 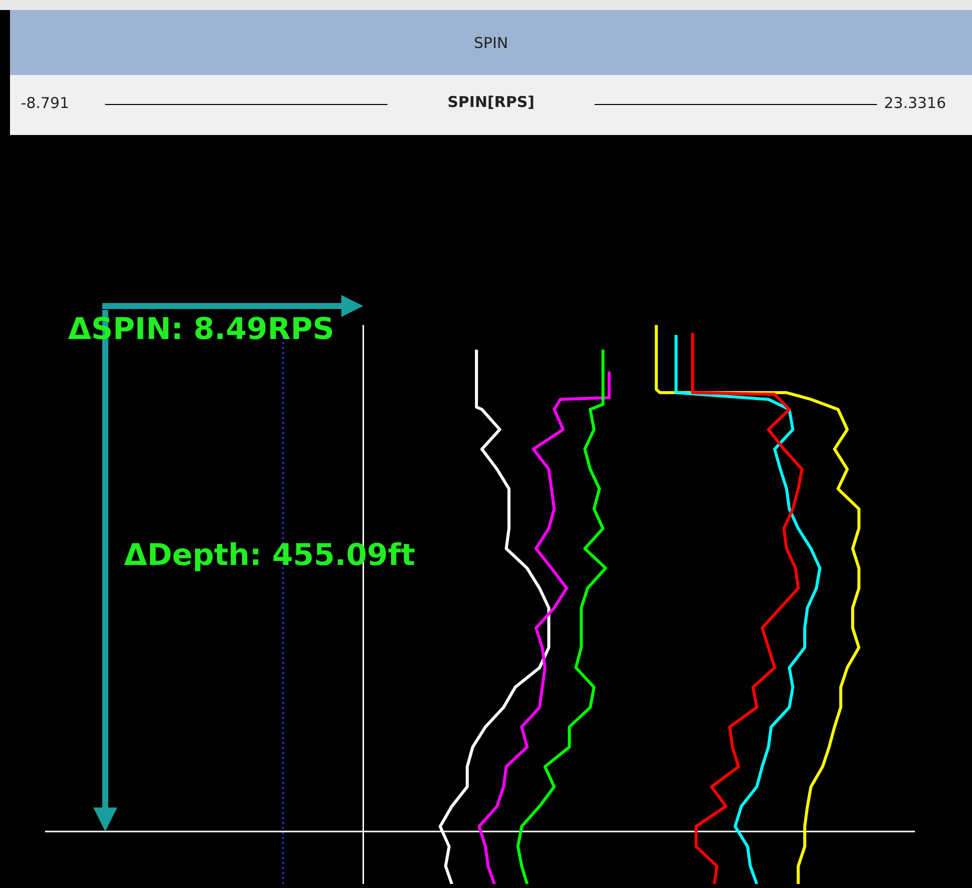 I want to click on chart-title: SPIN, so click(x=491, y=42).